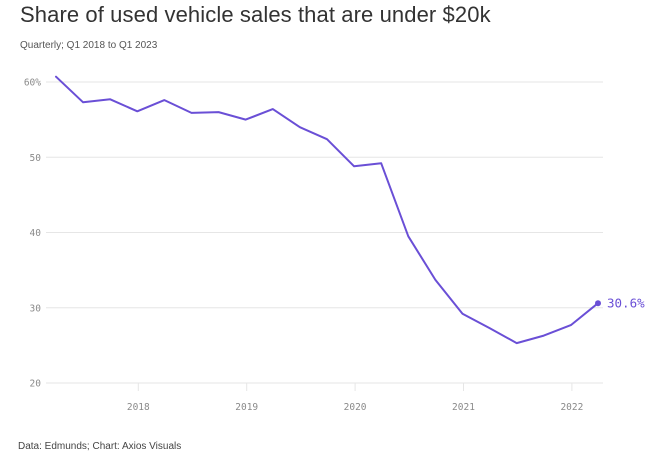 This screenshot has width=670, height=462. What do you see at coordinates (598, 303) in the screenshot?
I see `end-point-marker` at bounding box center [598, 303].